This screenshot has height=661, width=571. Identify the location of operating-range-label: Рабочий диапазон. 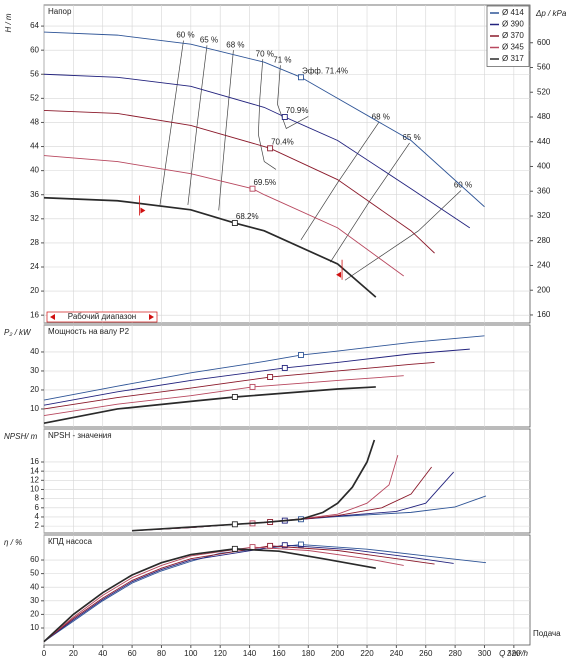
(102, 316).